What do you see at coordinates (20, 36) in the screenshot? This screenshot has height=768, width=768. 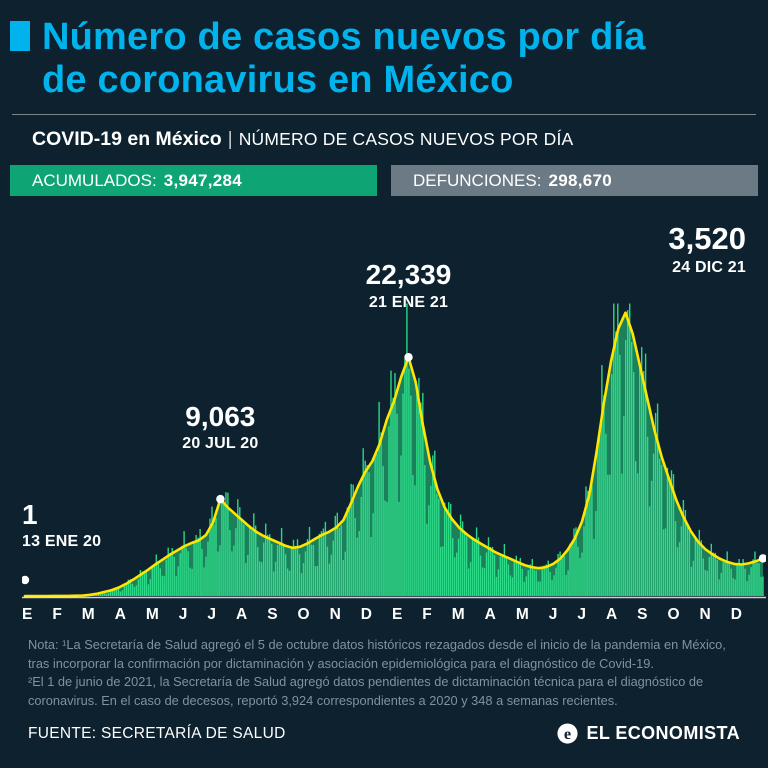 I see `title-bullet-square` at bounding box center [20, 36].